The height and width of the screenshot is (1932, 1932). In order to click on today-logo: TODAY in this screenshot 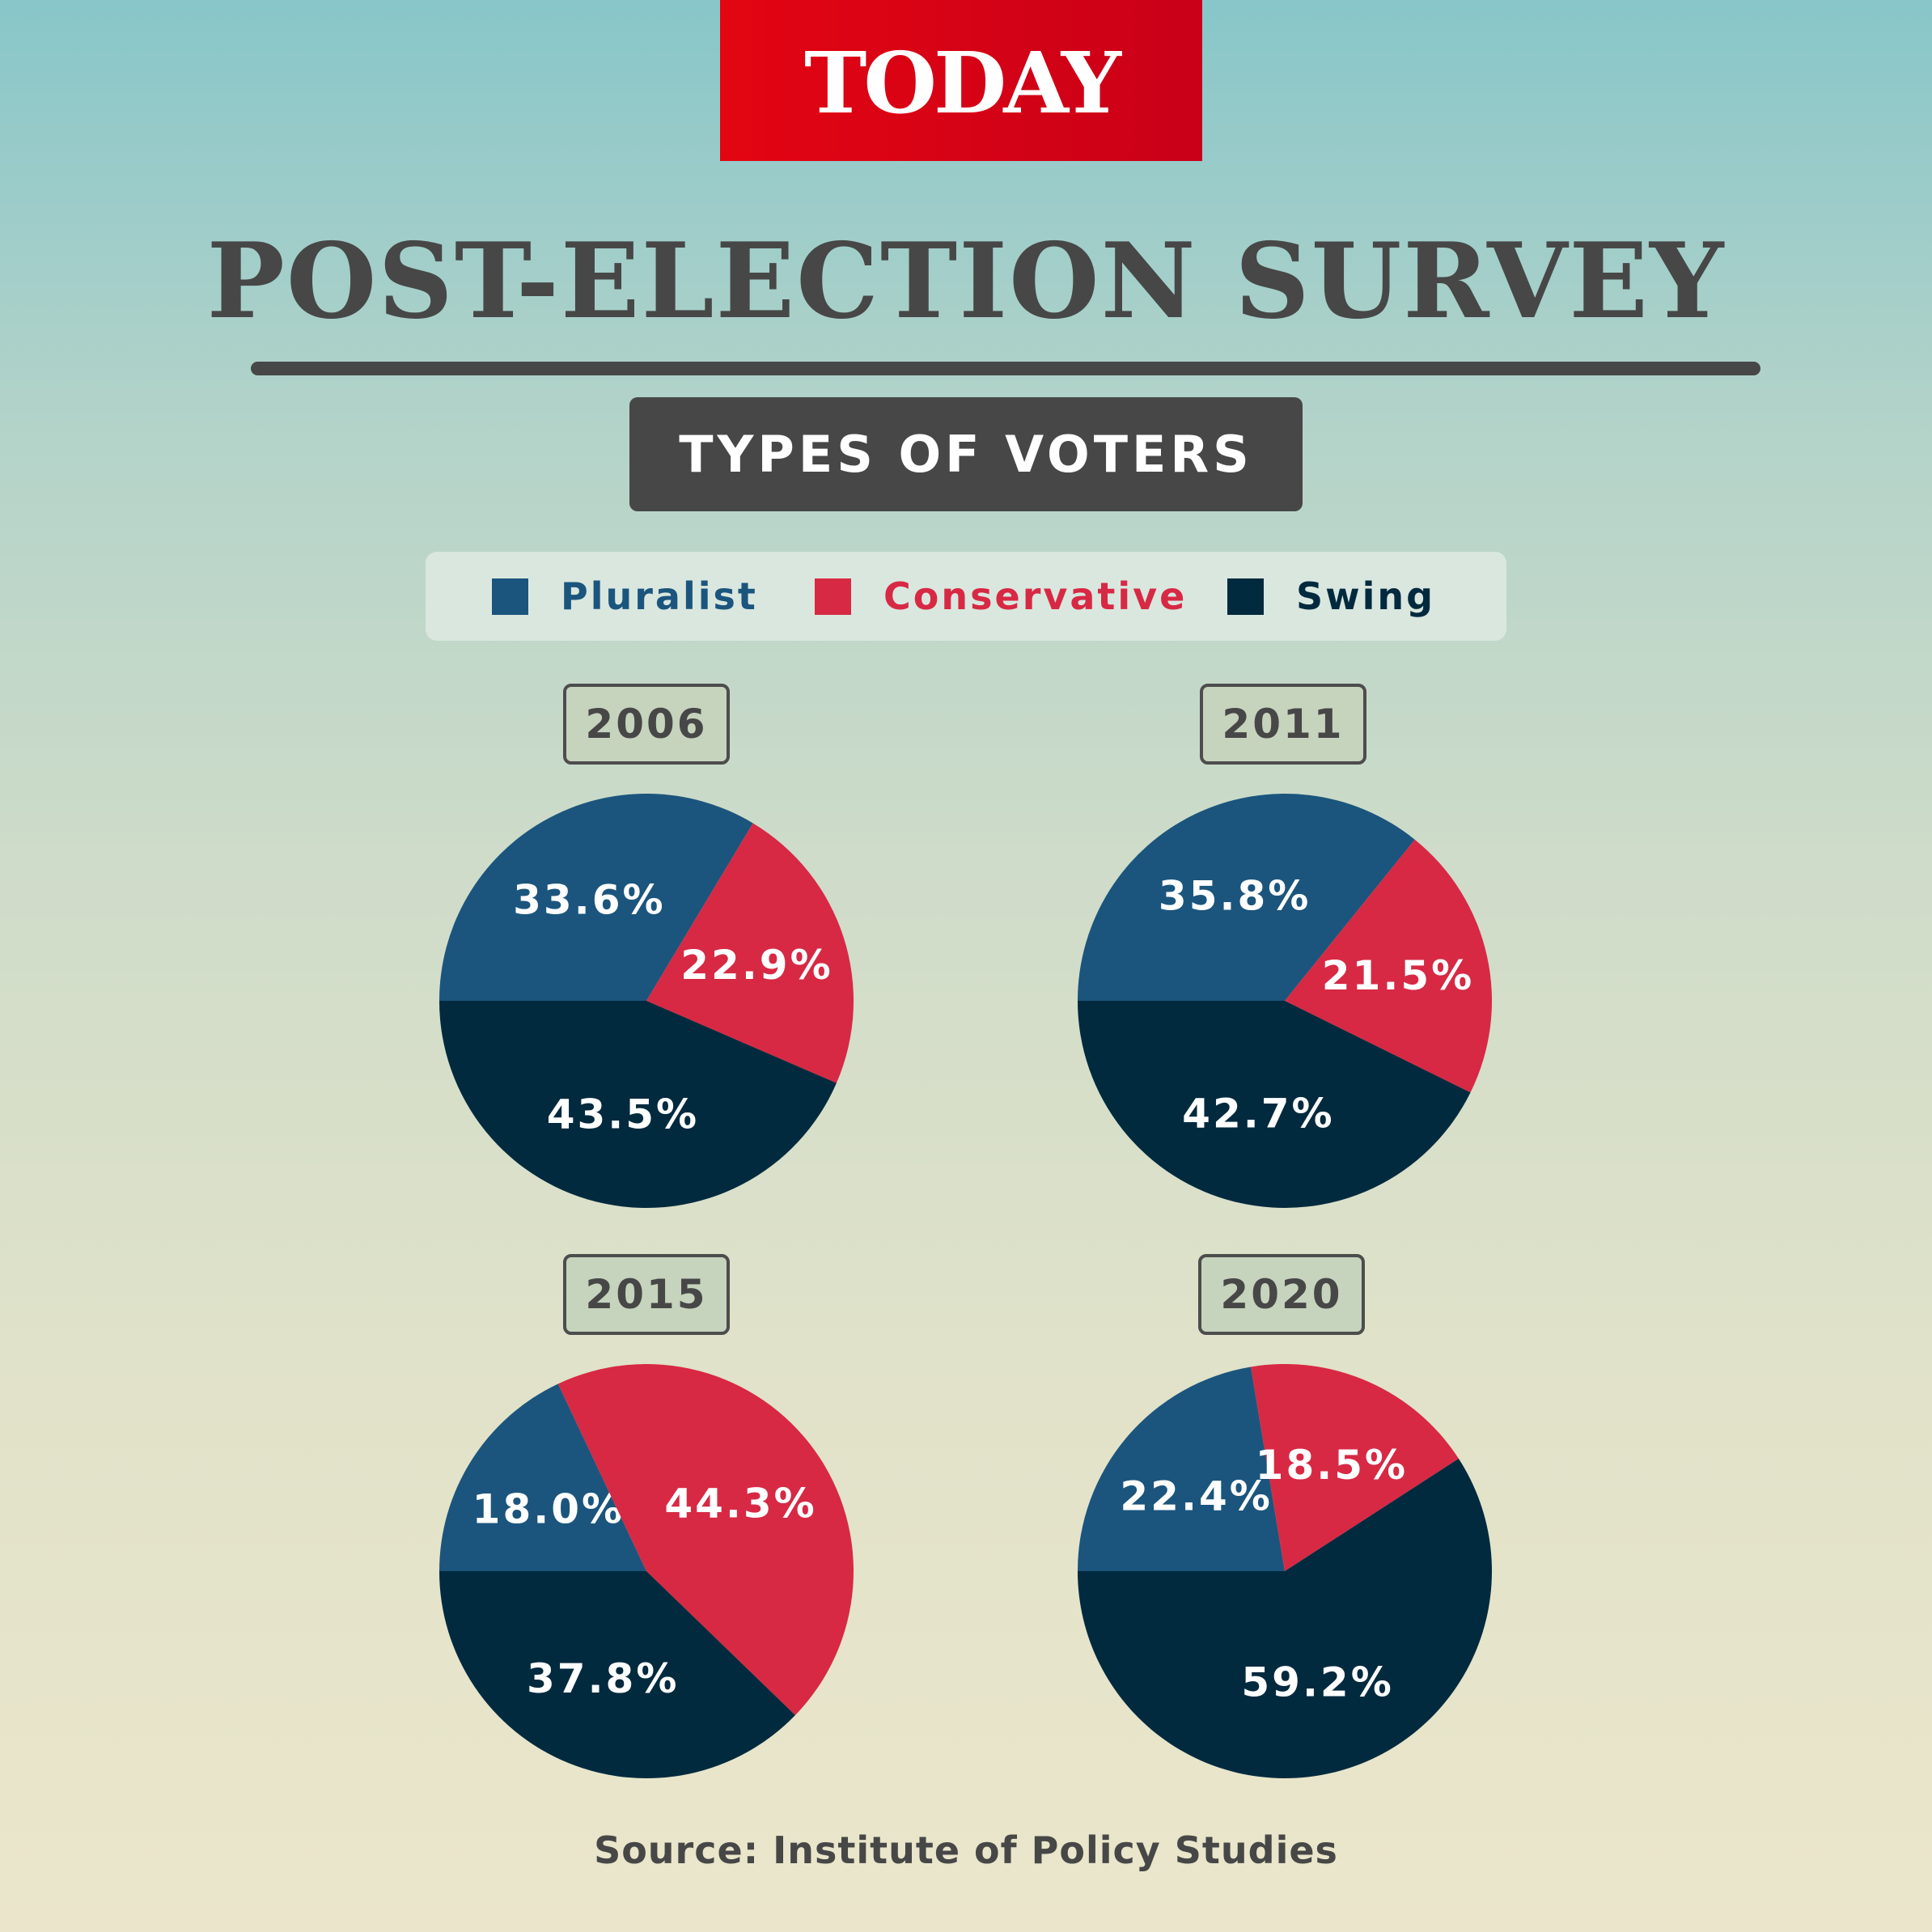, I will do `click(961, 80)`.